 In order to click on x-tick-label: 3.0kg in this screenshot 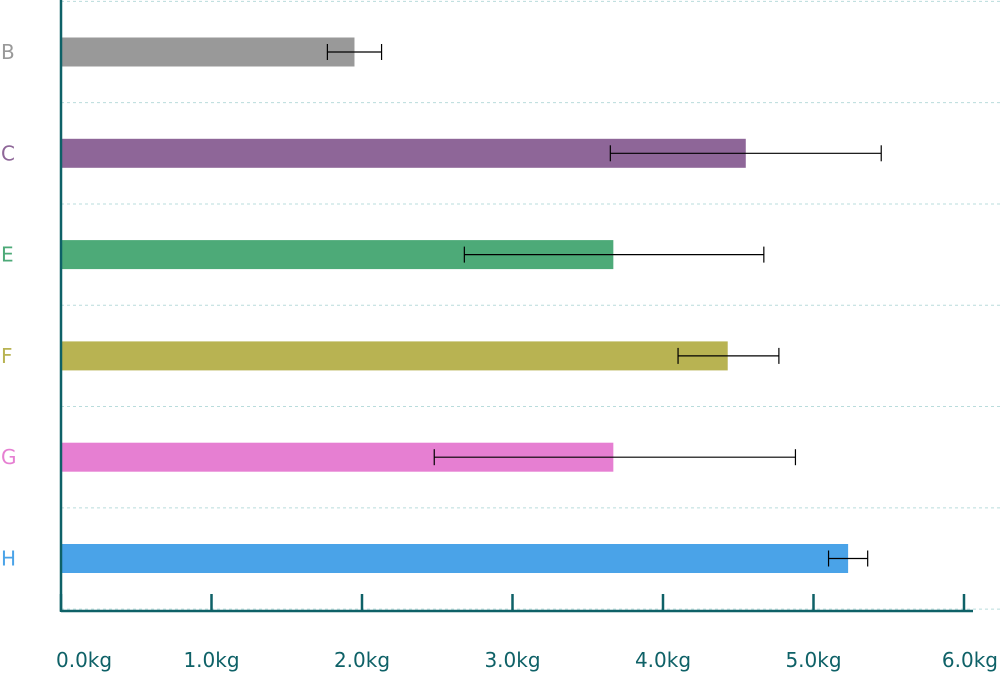, I will do `click(512, 660)`.